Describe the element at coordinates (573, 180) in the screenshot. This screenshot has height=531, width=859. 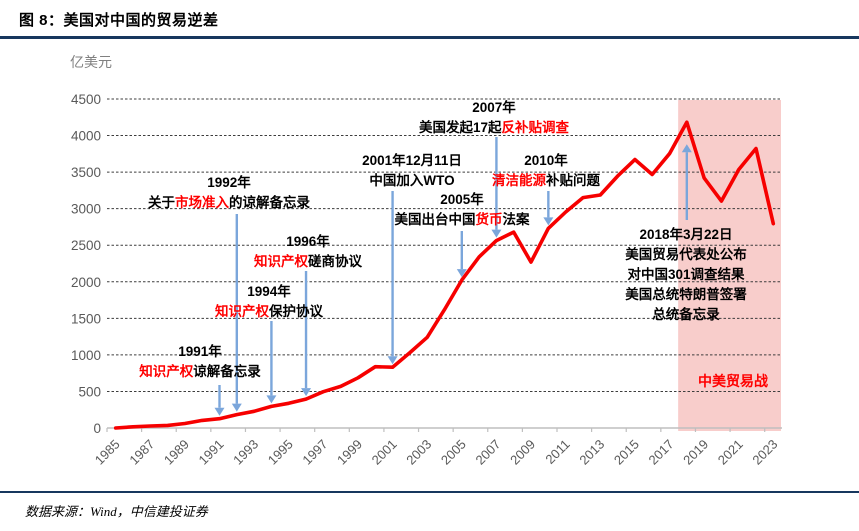
I see `annotation-text: 补贴问题` at that location.